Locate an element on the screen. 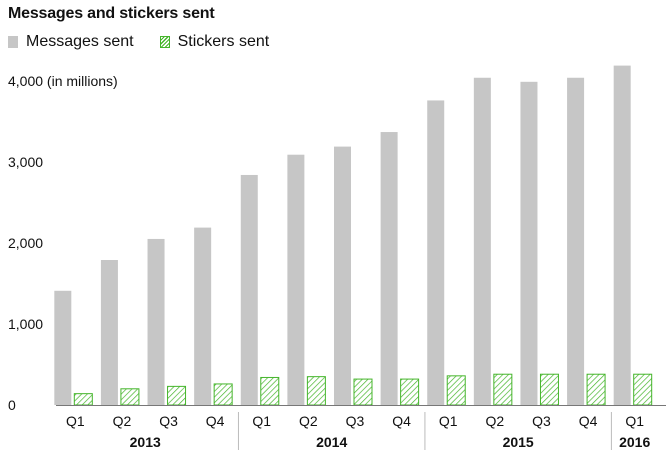 This screenshot has height=454, width=672. legend: Messages sent Stickers sent is located at coordinates (151, 42).